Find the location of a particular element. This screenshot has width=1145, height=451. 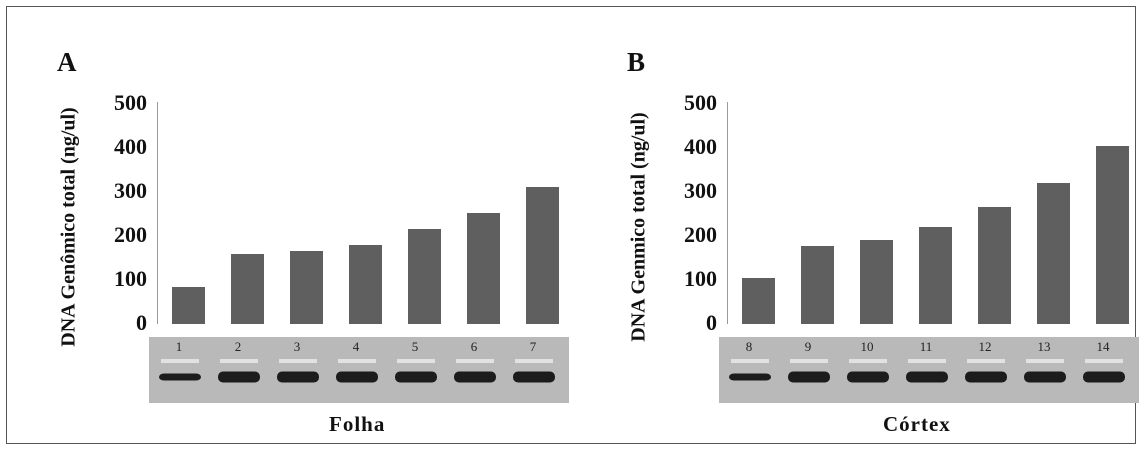

panel-a-gel-lane-label-2: 2 is located at coordinates (238, 346).